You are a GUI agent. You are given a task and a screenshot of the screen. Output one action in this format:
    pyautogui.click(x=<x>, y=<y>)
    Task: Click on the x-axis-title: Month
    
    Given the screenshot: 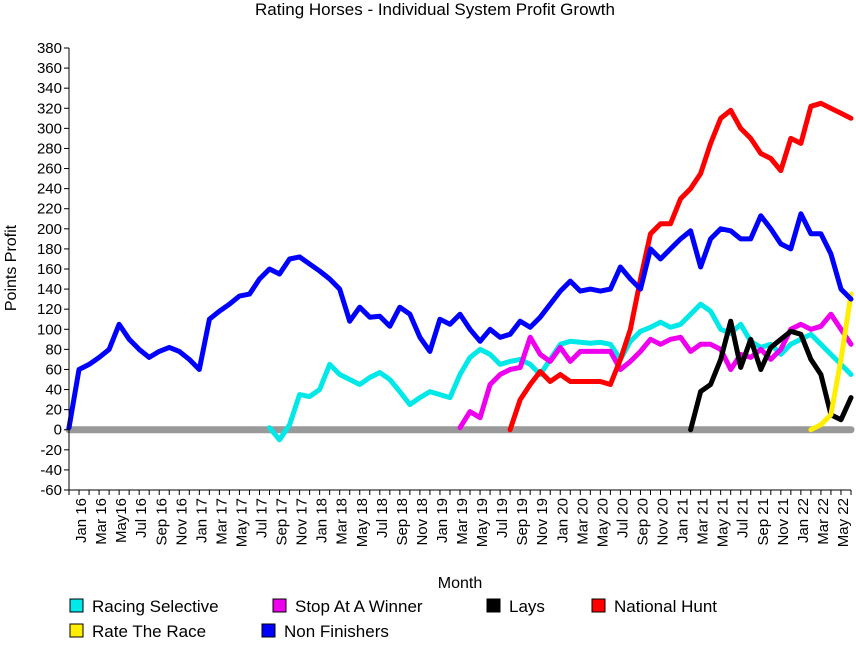 What is the action you would take?
    pyautogui.click(x=460, y=583)
    